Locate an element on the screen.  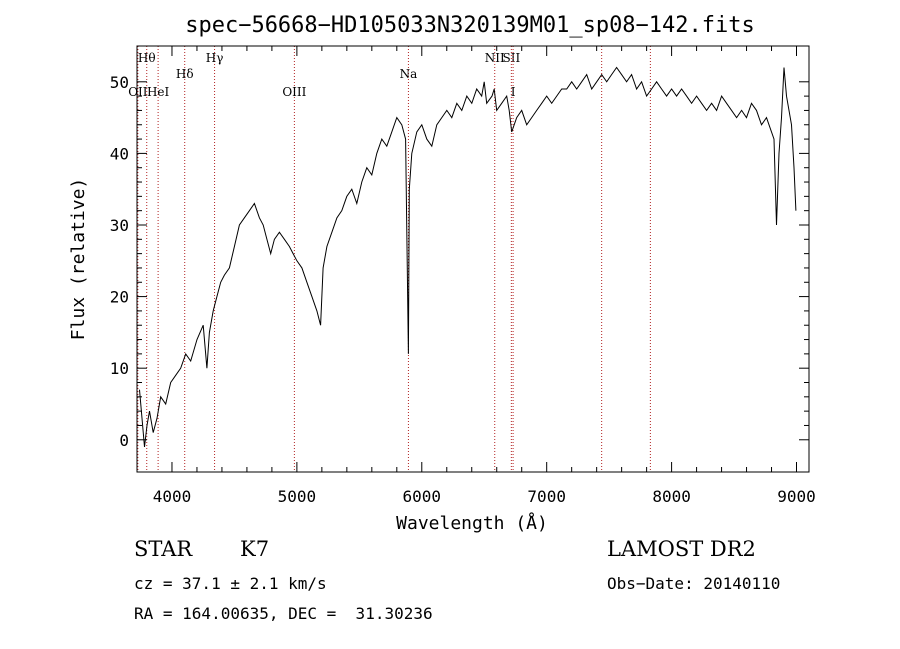
spectral-line-label: Na is located at coordinates (409, 74).